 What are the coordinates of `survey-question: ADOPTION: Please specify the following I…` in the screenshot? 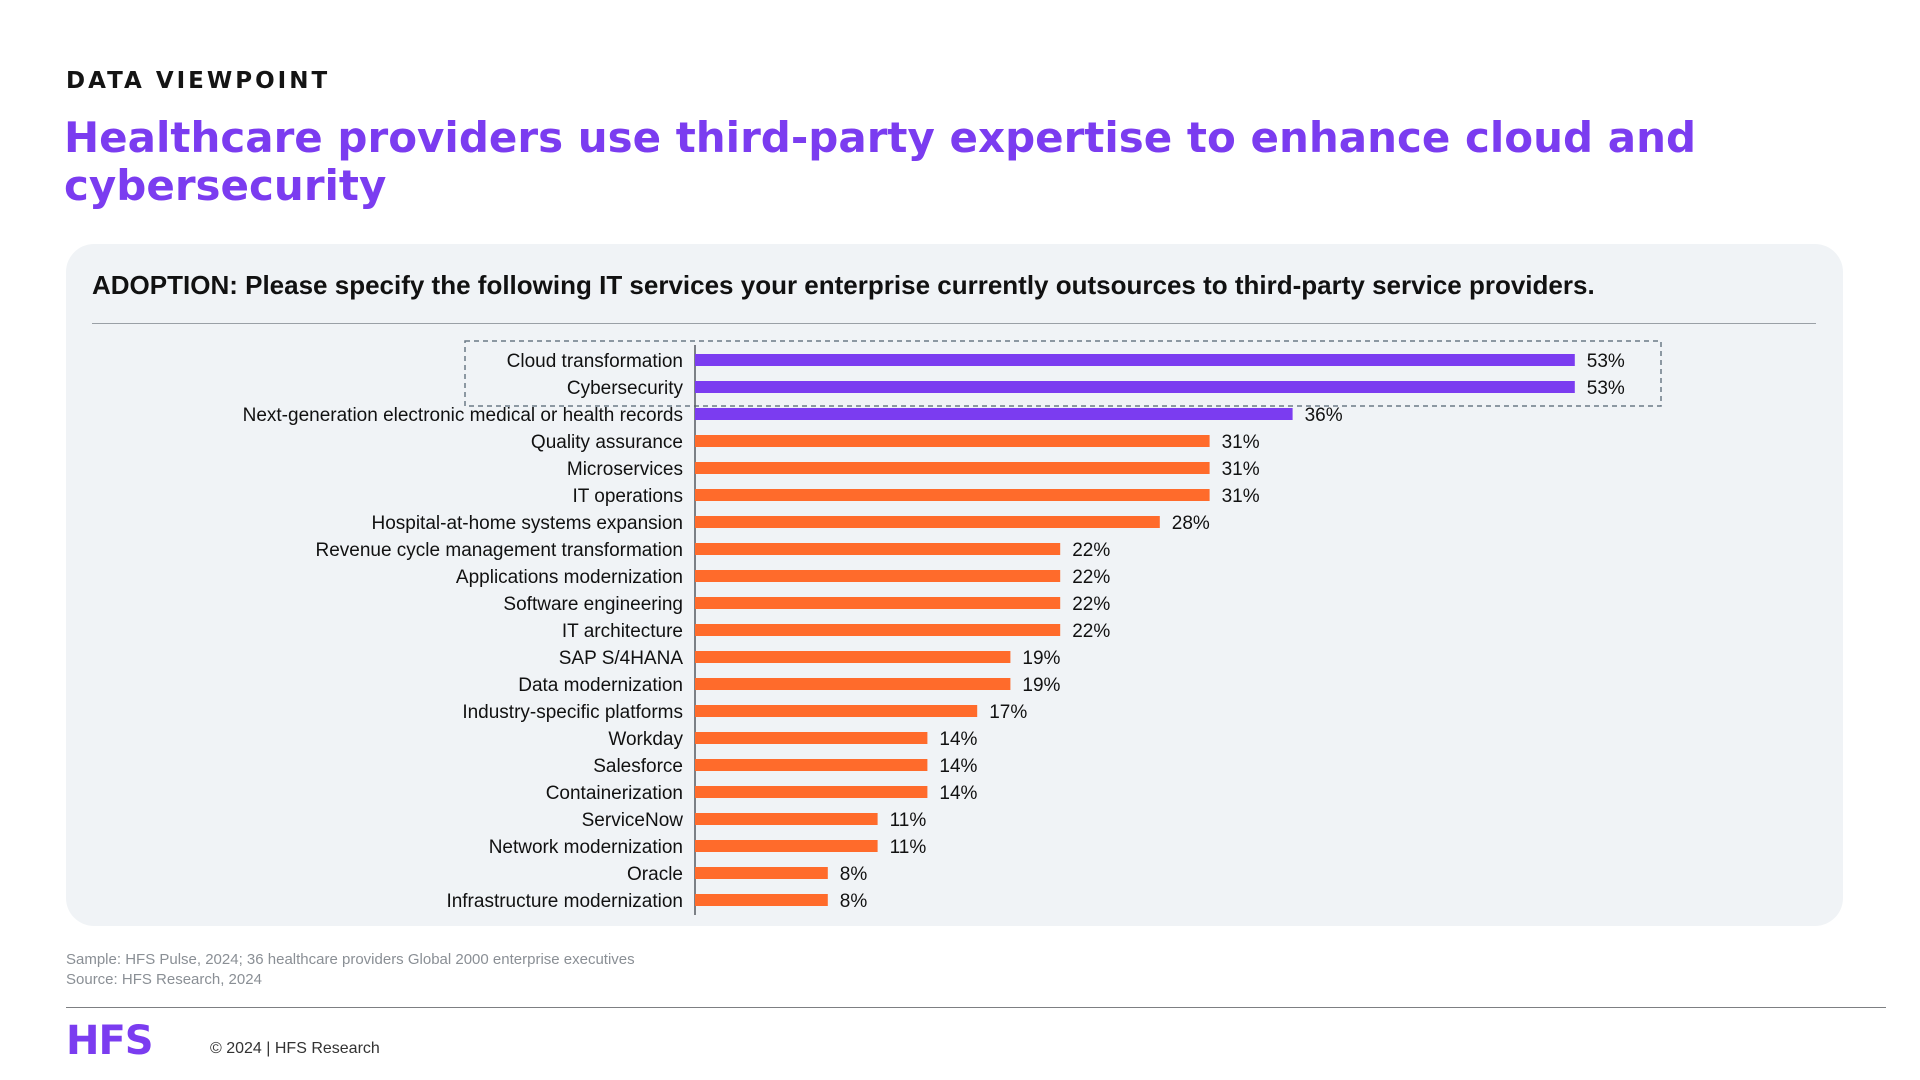 It's located at (843, 285).